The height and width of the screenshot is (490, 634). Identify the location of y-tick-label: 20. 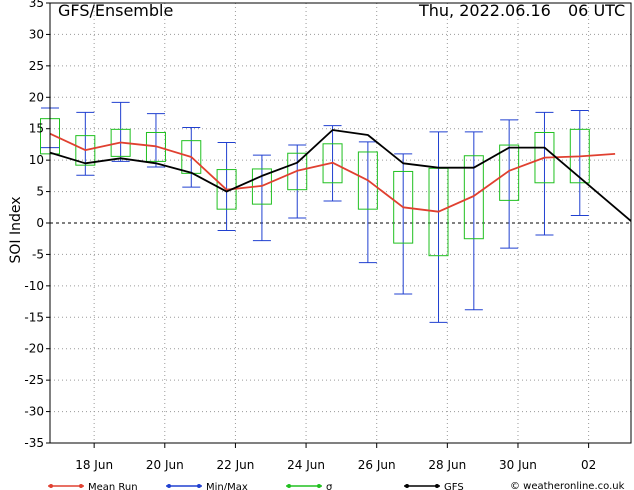
(36, 97).